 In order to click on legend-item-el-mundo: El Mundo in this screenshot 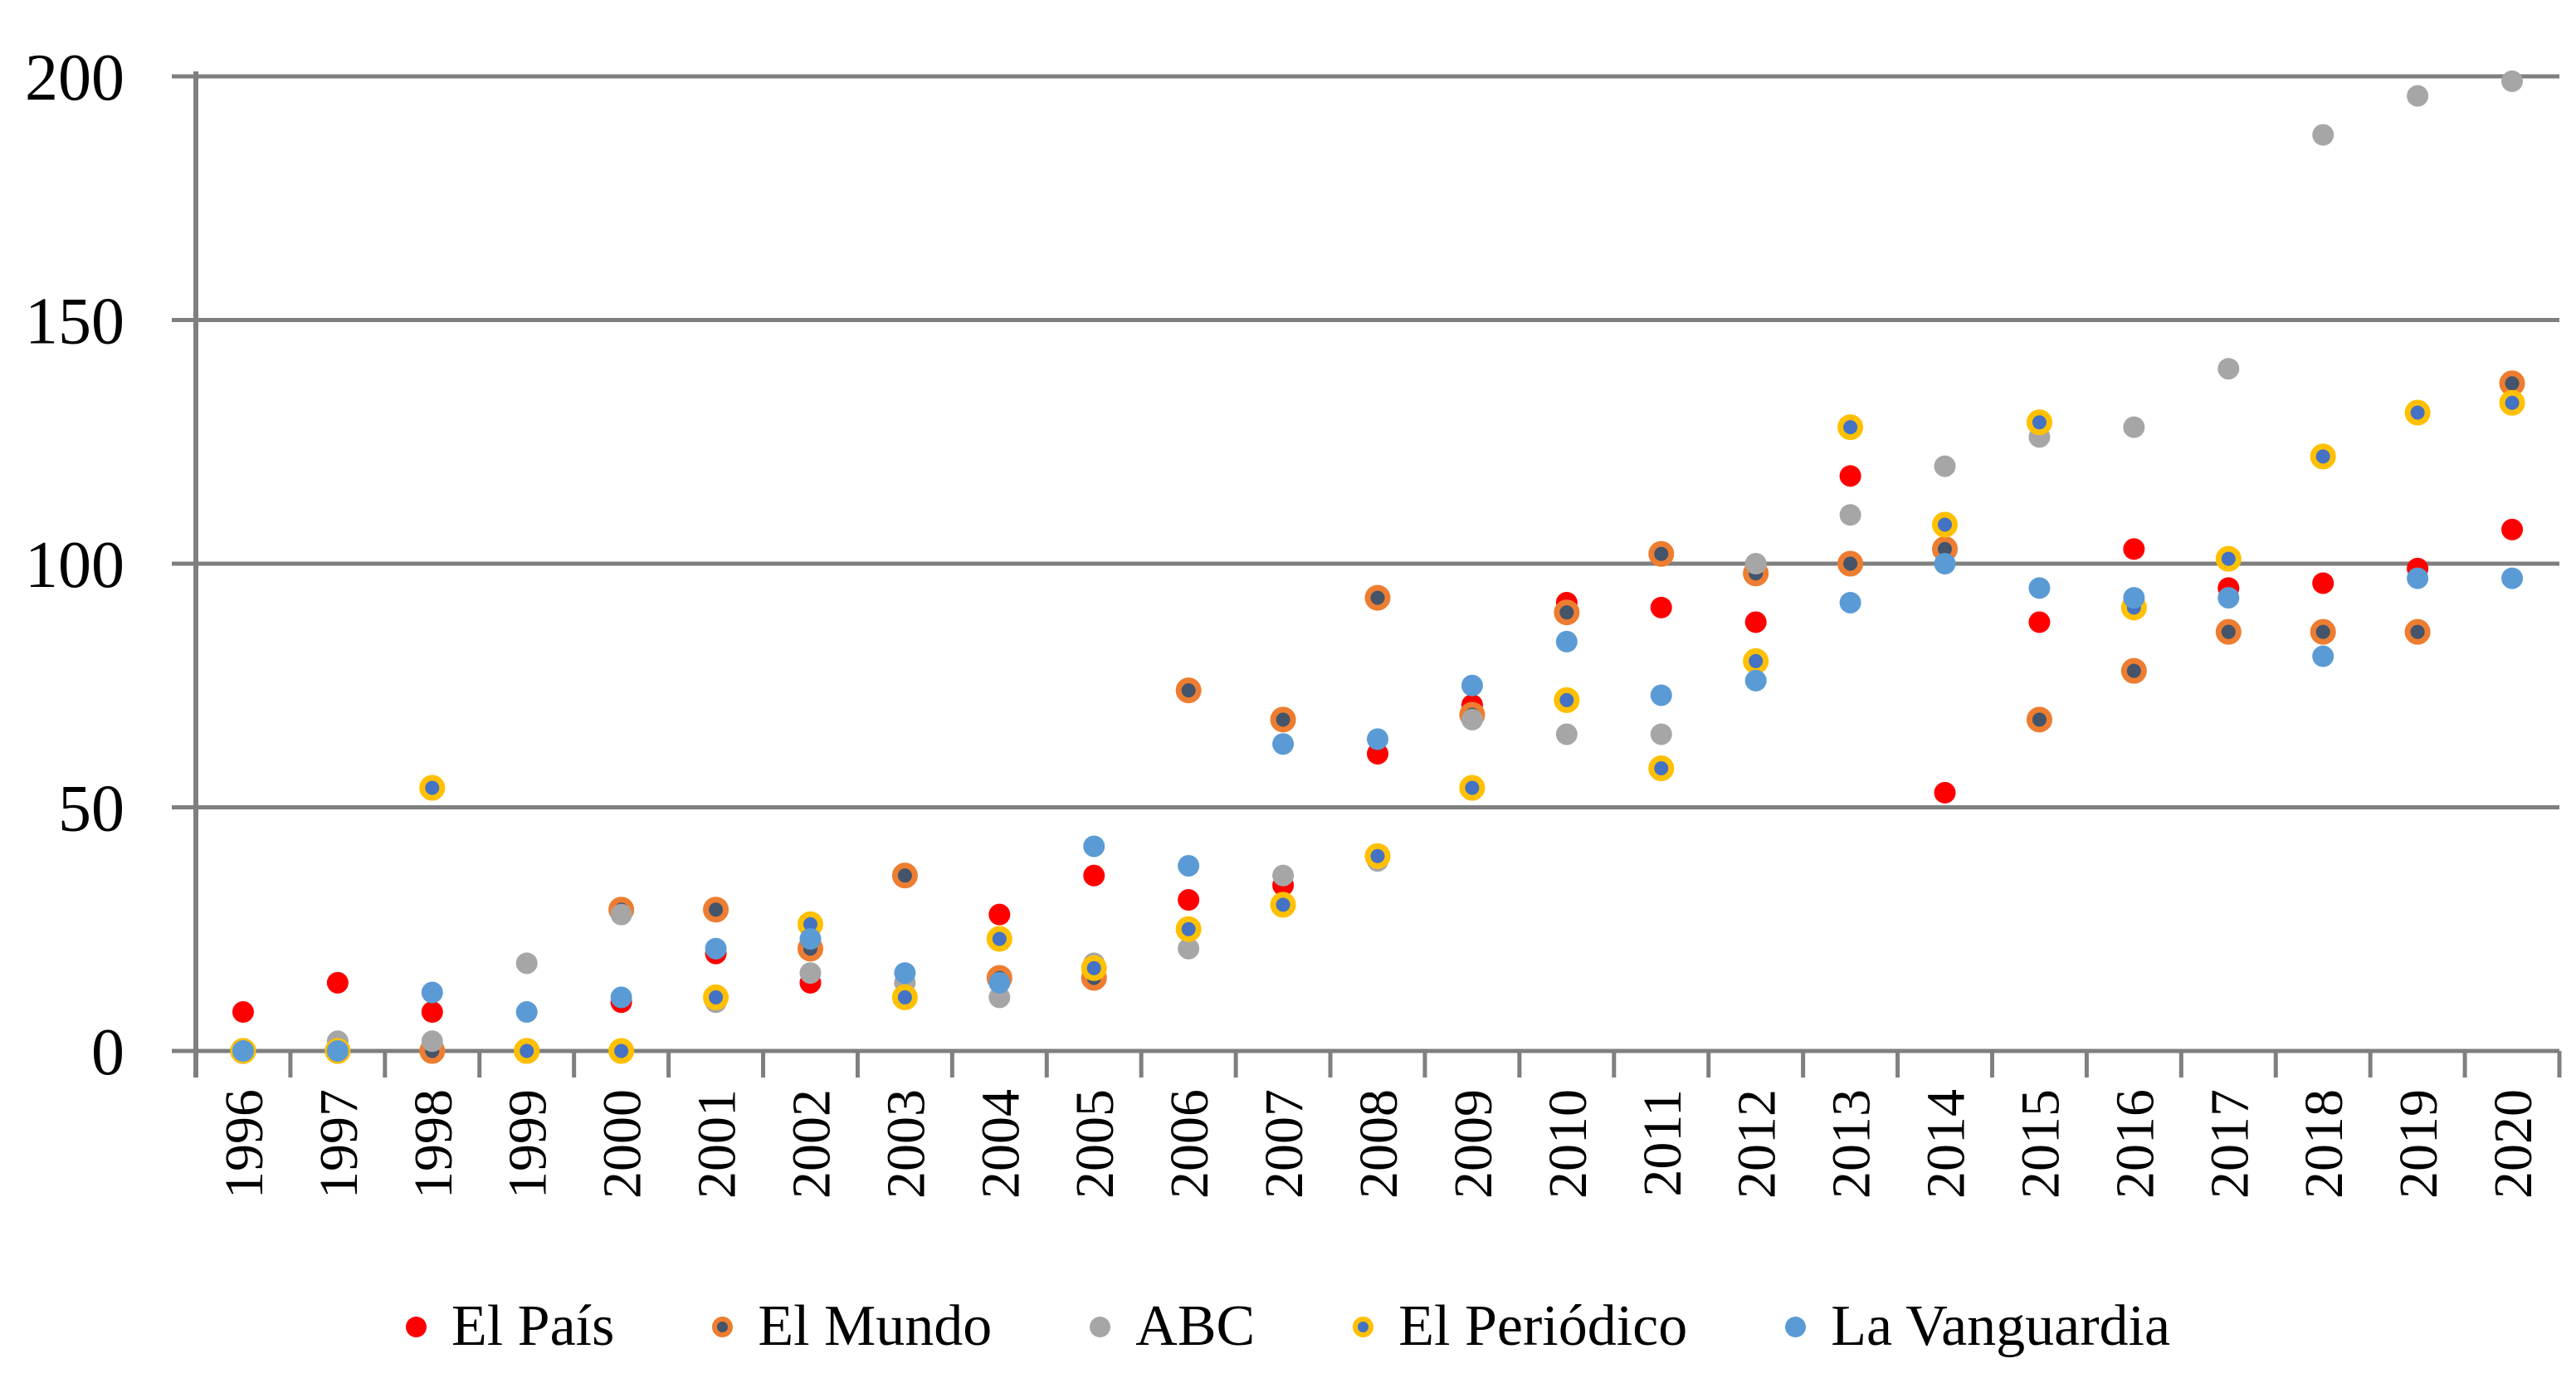, I will do `click(852, 1326)`.